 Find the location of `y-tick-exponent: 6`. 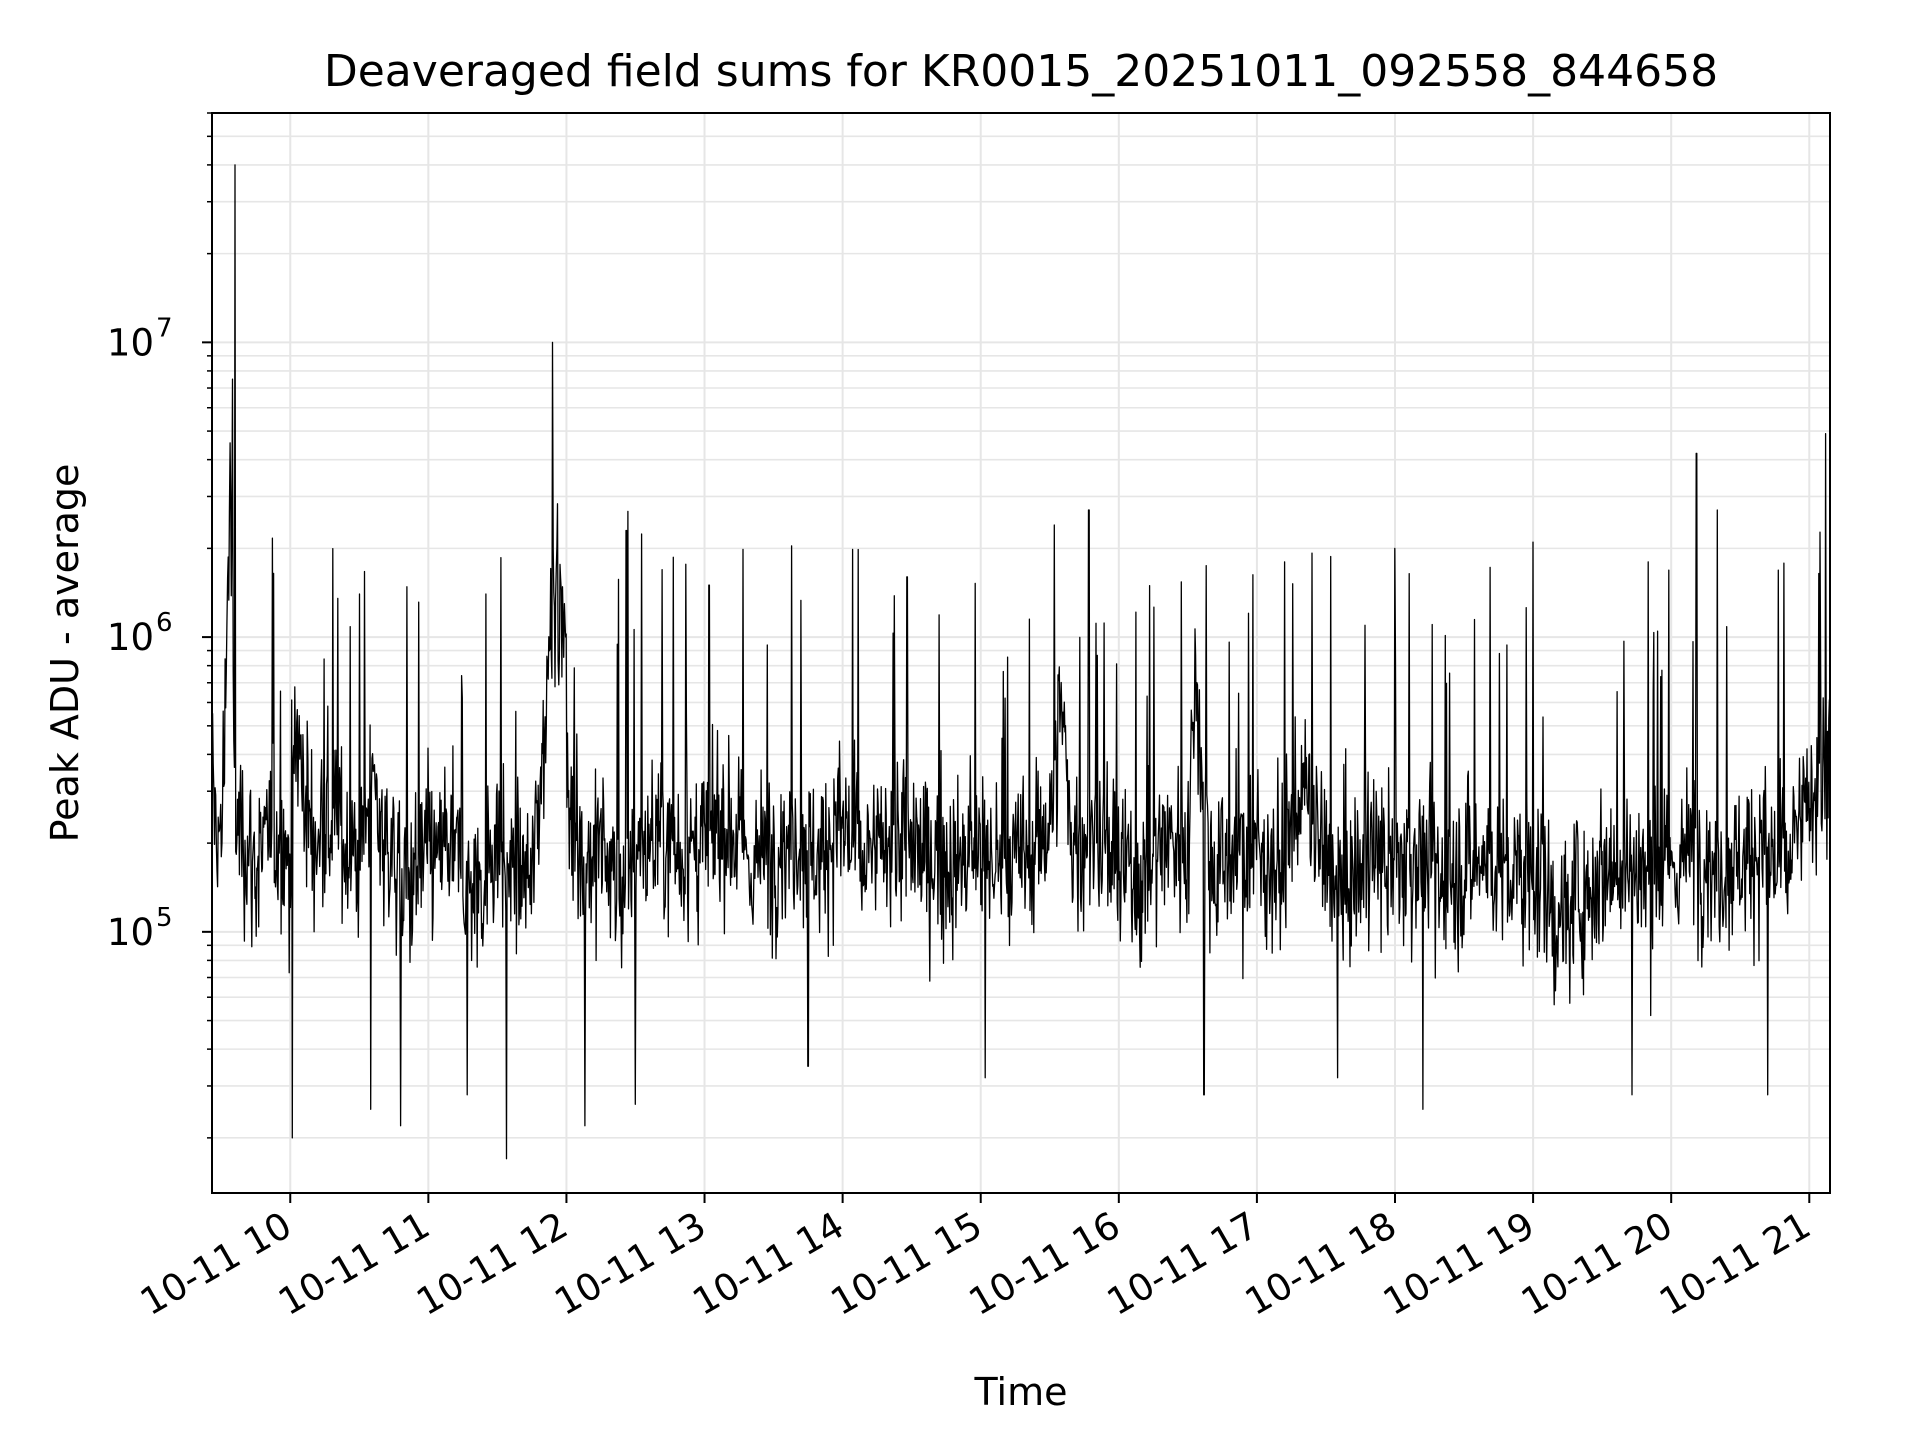

y-tick-exponent: 6 is located at coordinates (164, 623).